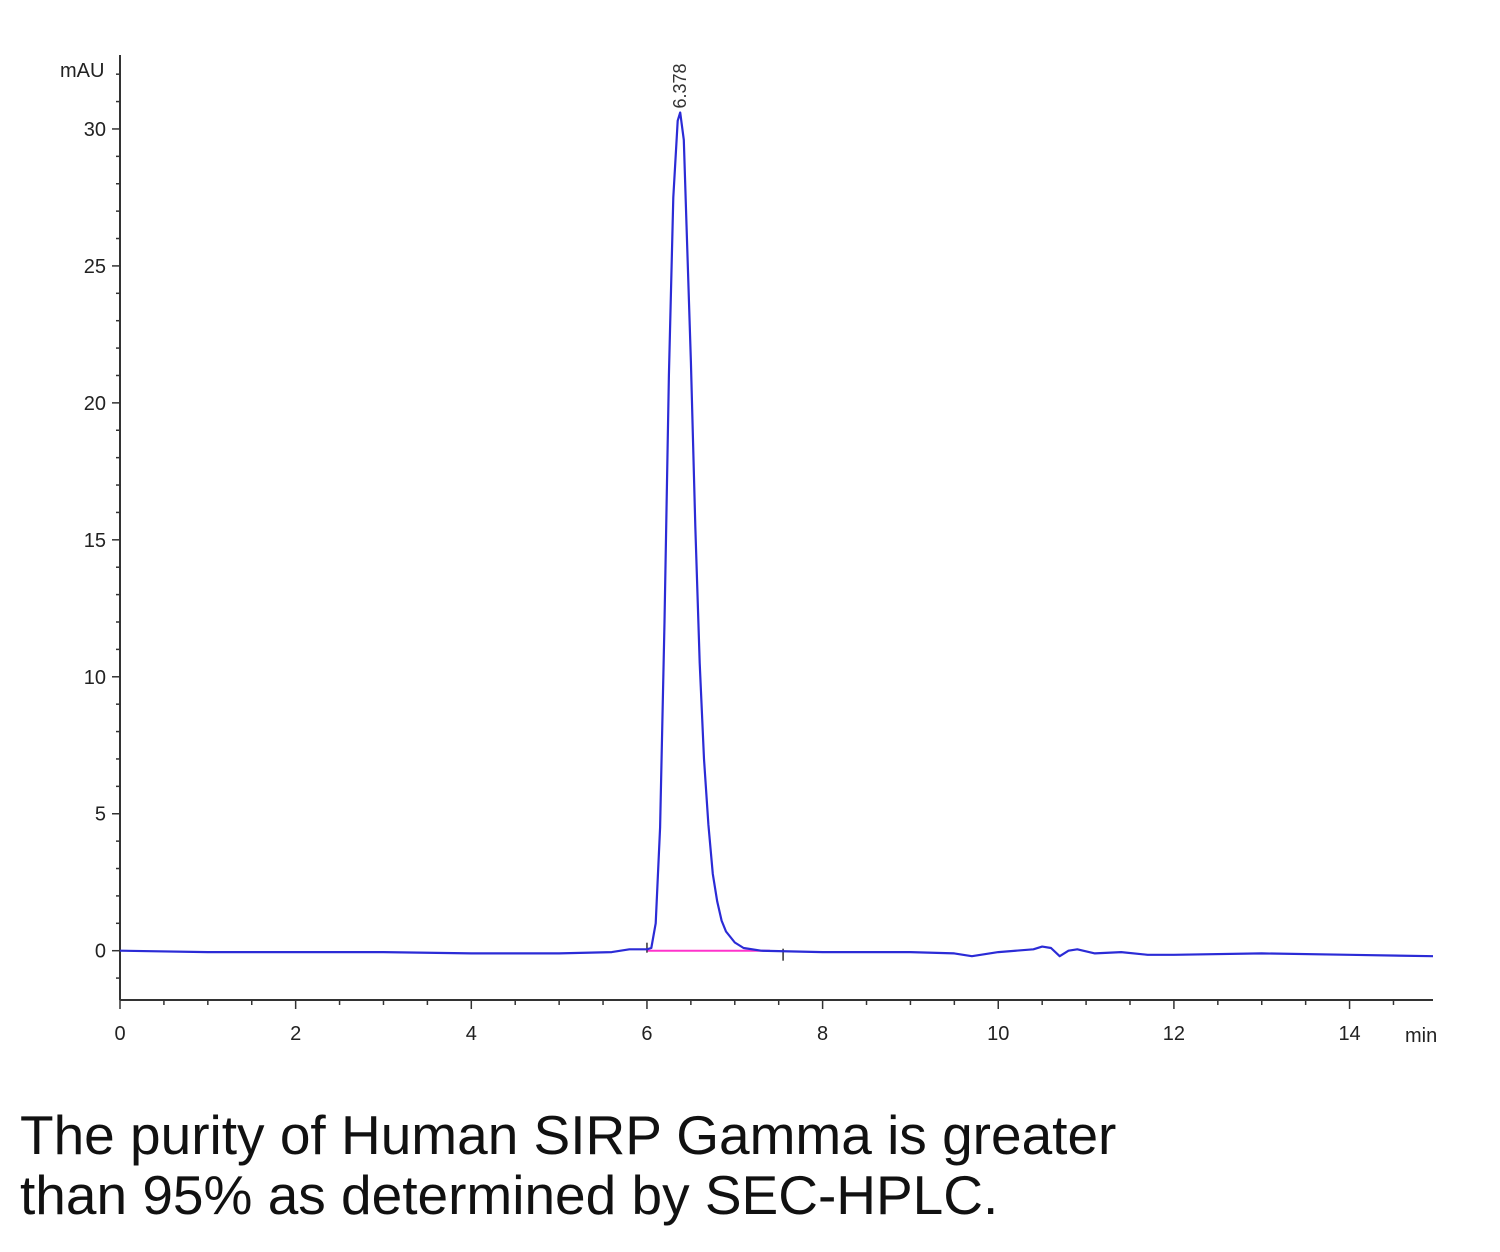 The height and width of the screenshot is (1252, 1500). I want to click on x-tick-label: 14, so click(1349, 1034).